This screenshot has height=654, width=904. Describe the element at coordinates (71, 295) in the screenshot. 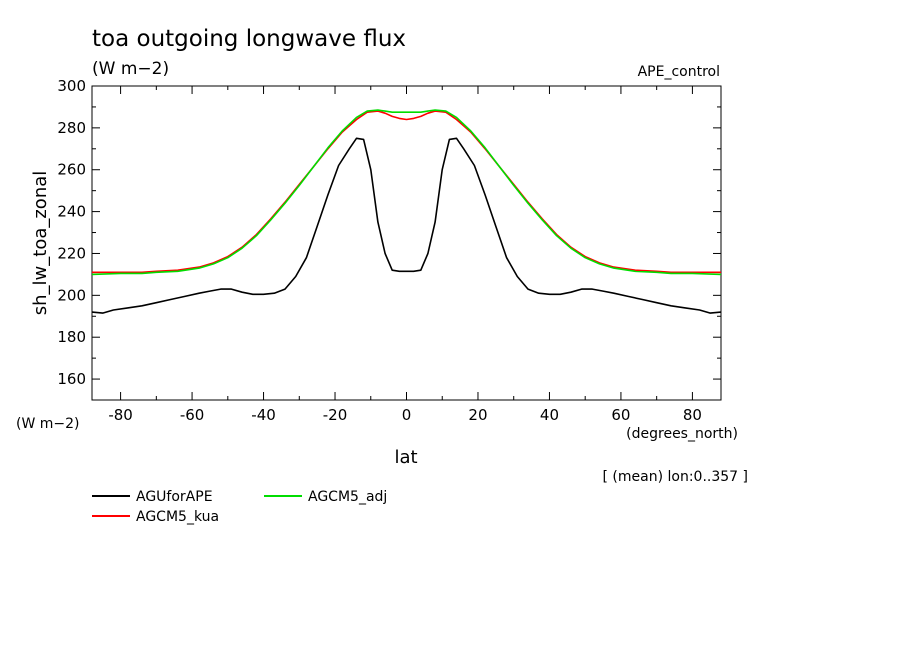

I see `y-tick-label: 200` at that location.